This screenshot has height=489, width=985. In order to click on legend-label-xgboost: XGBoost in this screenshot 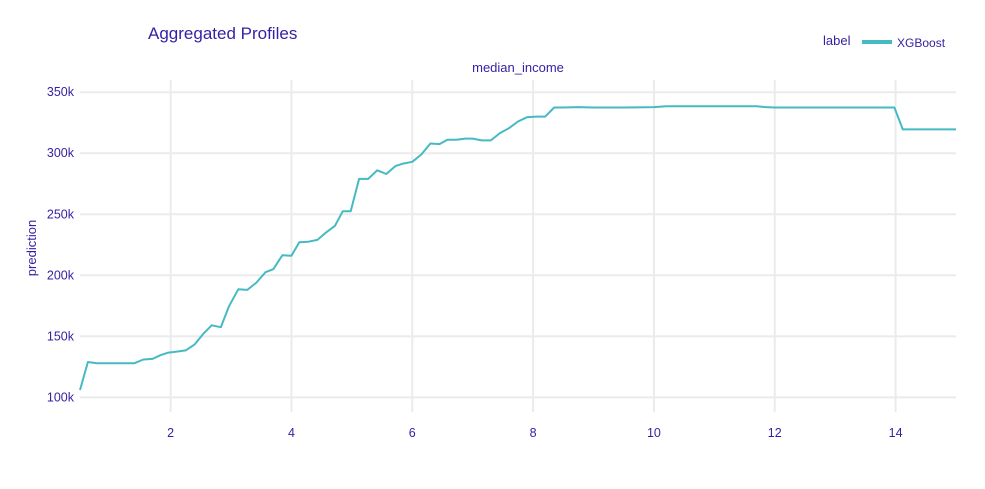, I will do `click(921, 43)`.